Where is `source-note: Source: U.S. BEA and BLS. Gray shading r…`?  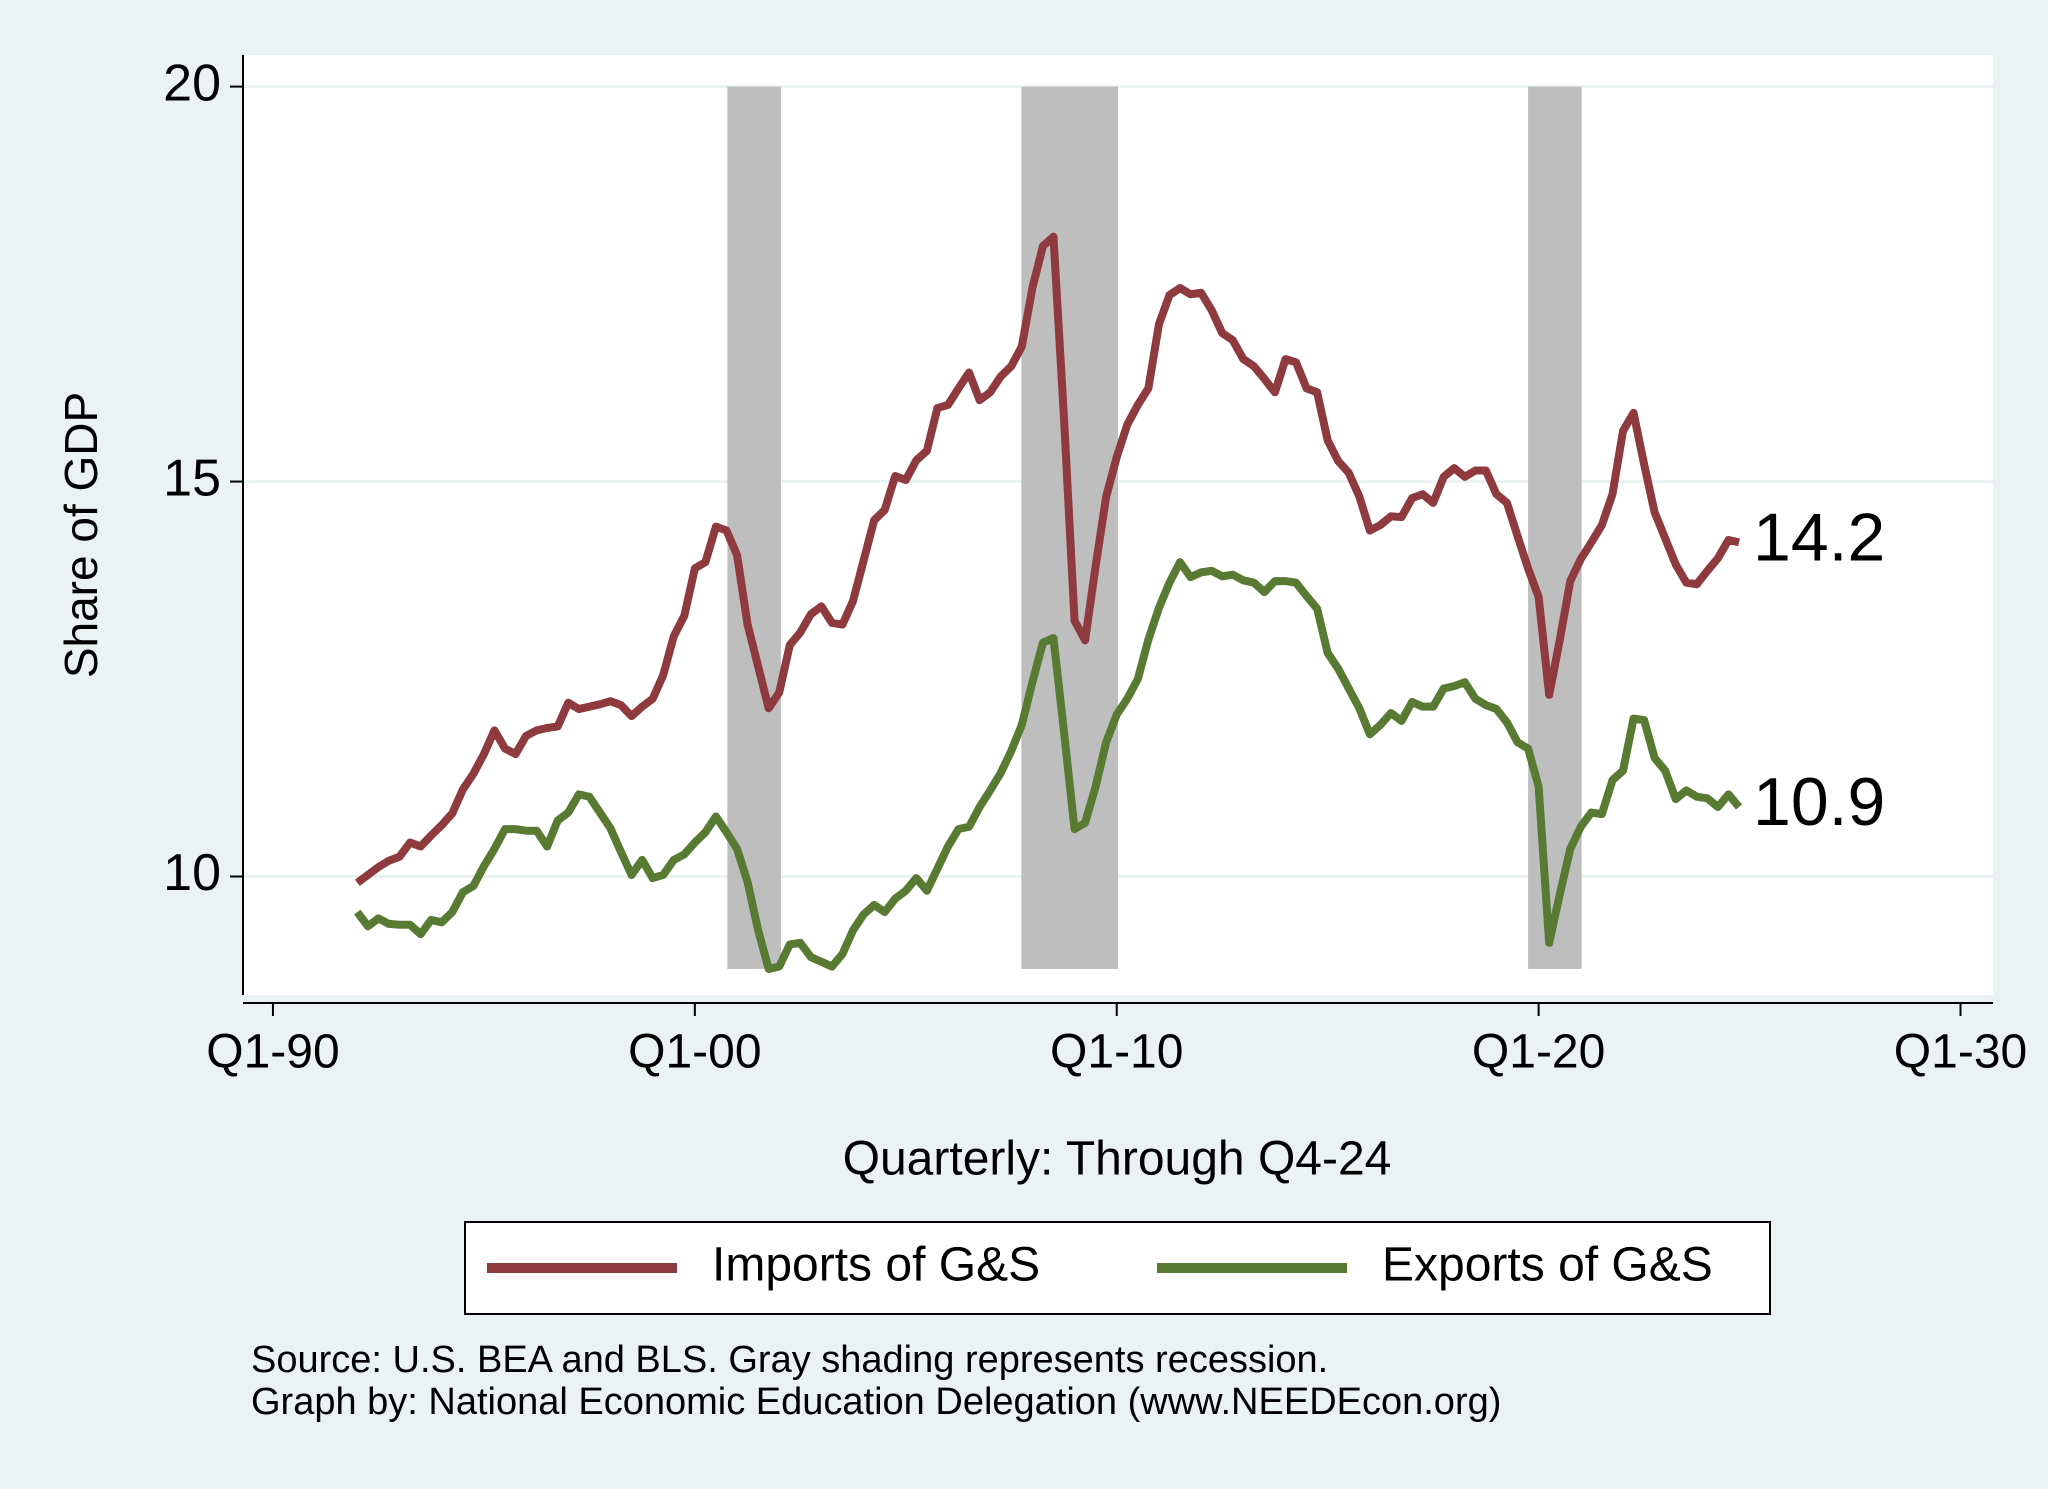 source-note: Source: U.S. BEA and BLS. Gray shading r… is located at coordinates (789, 1360).